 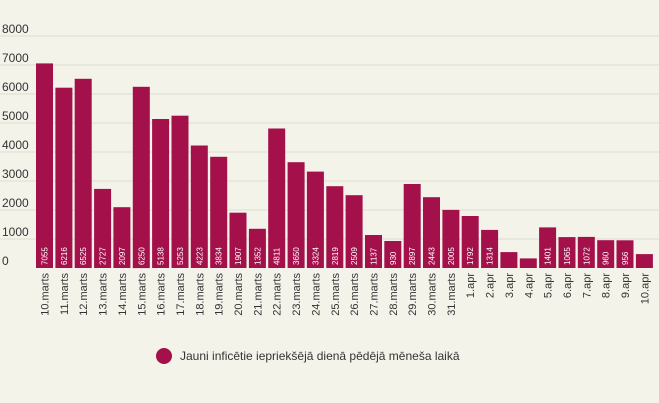 What do you see at coordinates (238, 256) in the screenshot?
I see `bar-value-label: 1907` at bounding box center [238, 256].